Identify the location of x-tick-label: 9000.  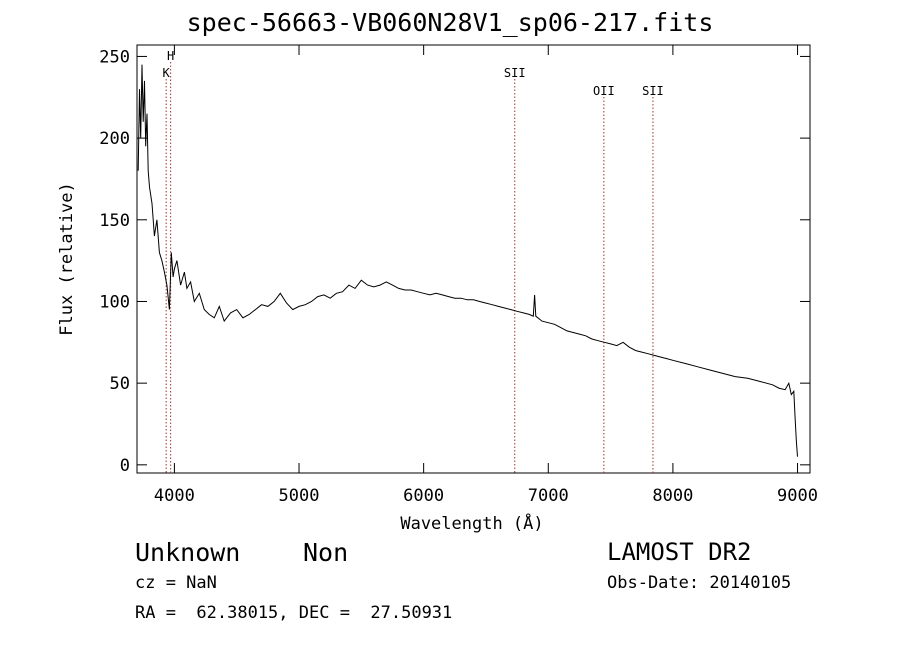
(797, 496).